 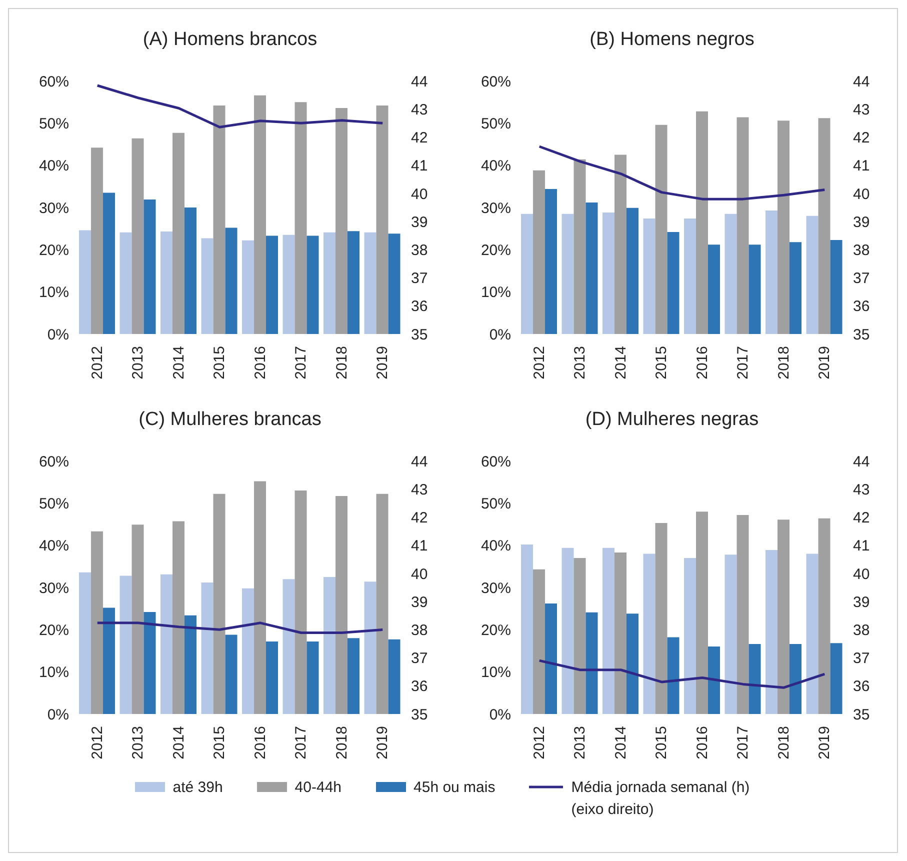 I want to click on legend-label: até 39h, so click(x=197, y=788).